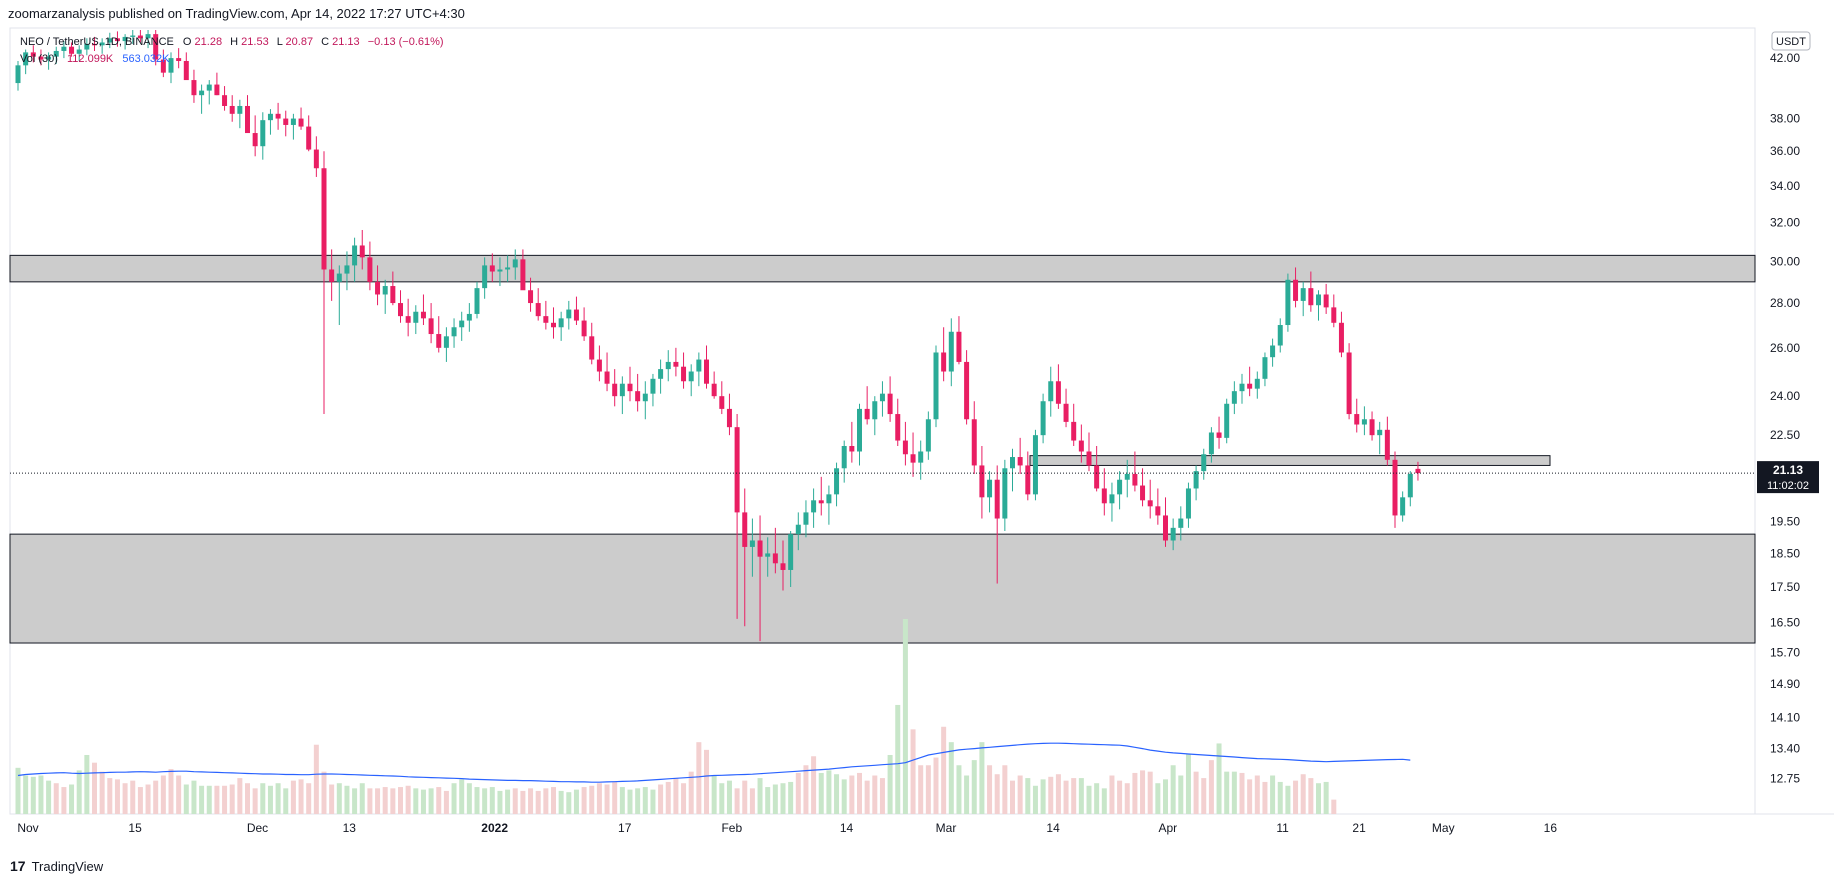  Describe the element at coordinates (1785, 522) in the screenshot. I see `price-tick: 19.50` at that location.